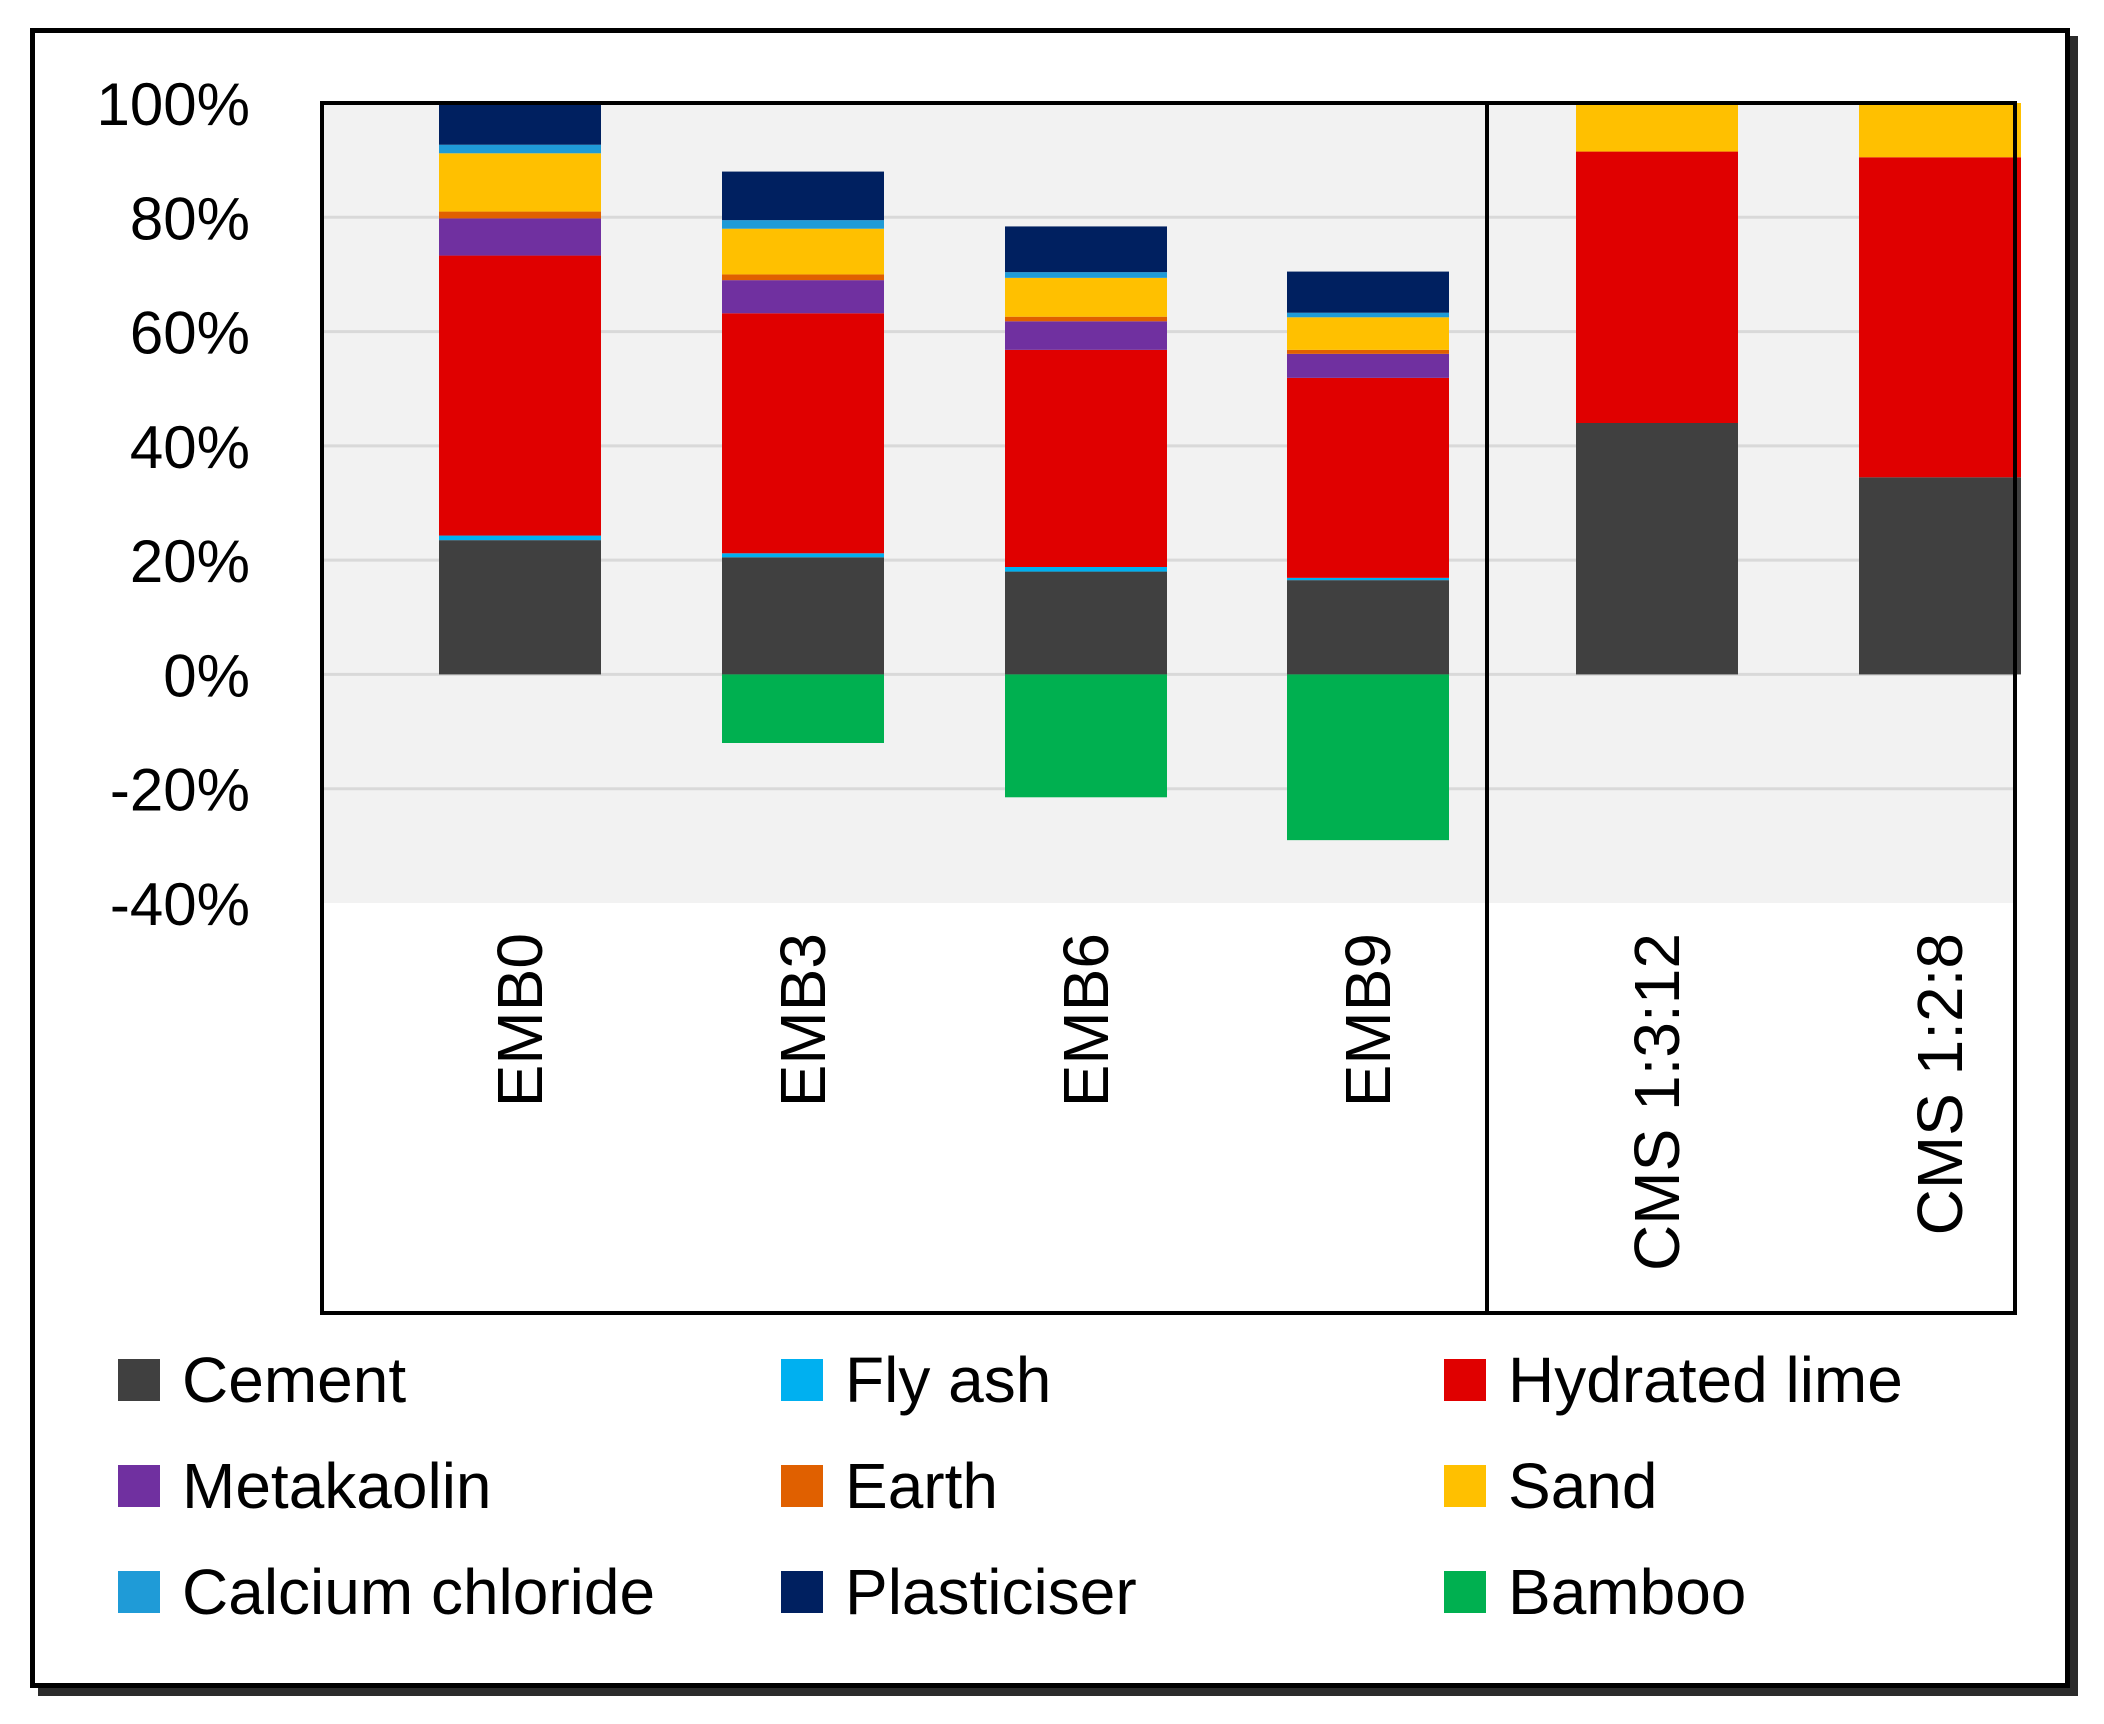 This screenshot has width=2104, height=1724. I want to click on y-axis-ticks: 100% 80% 60% 40% 20% 0% -20% -40%, so click(173, 504).